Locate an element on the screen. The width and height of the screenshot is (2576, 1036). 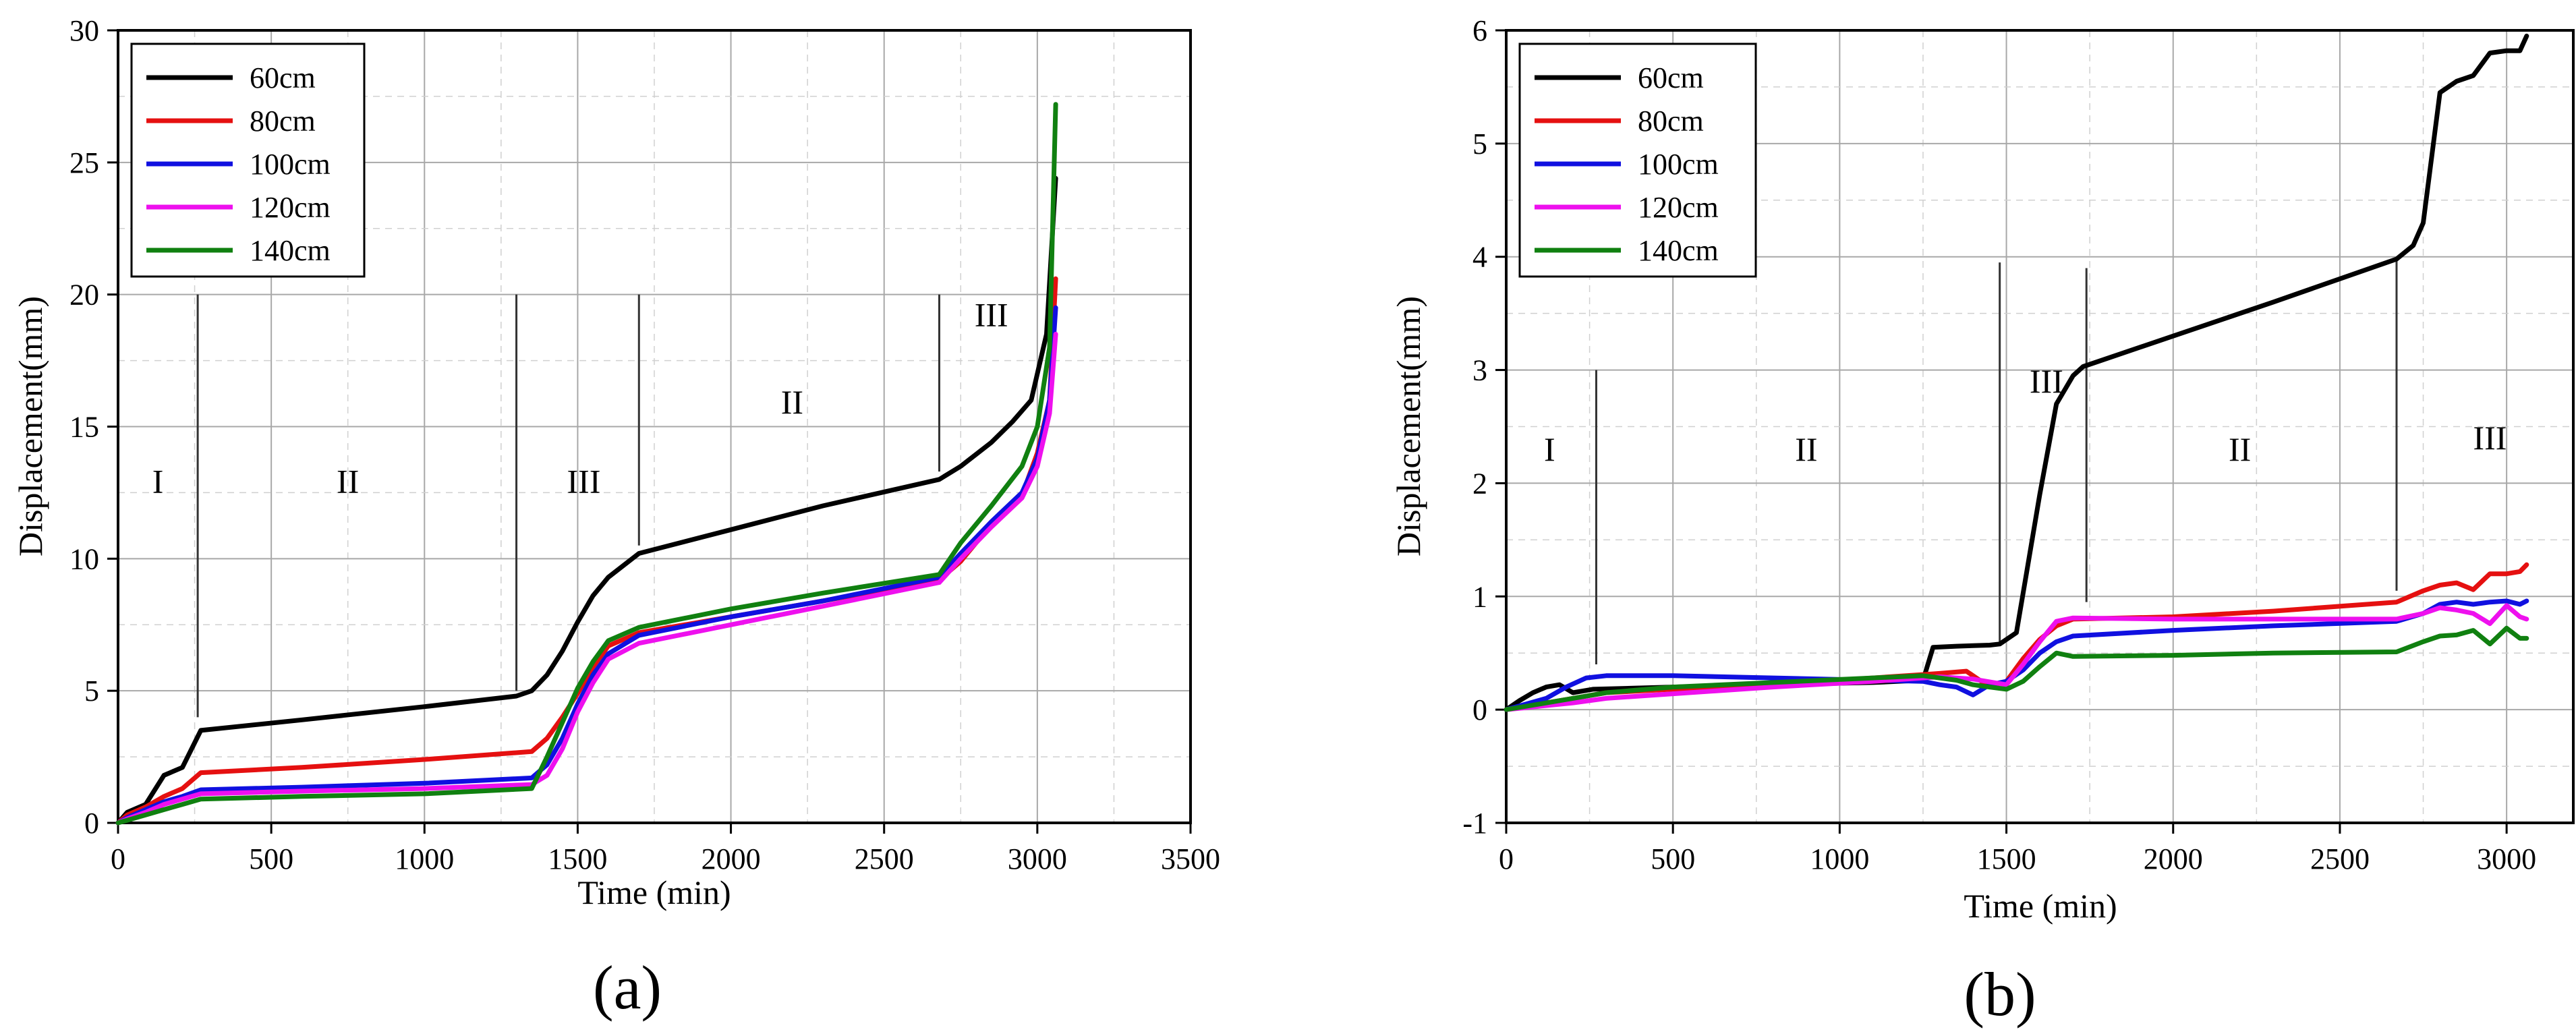
y-tick-label: 4 is located at coordinates (1479, 257).